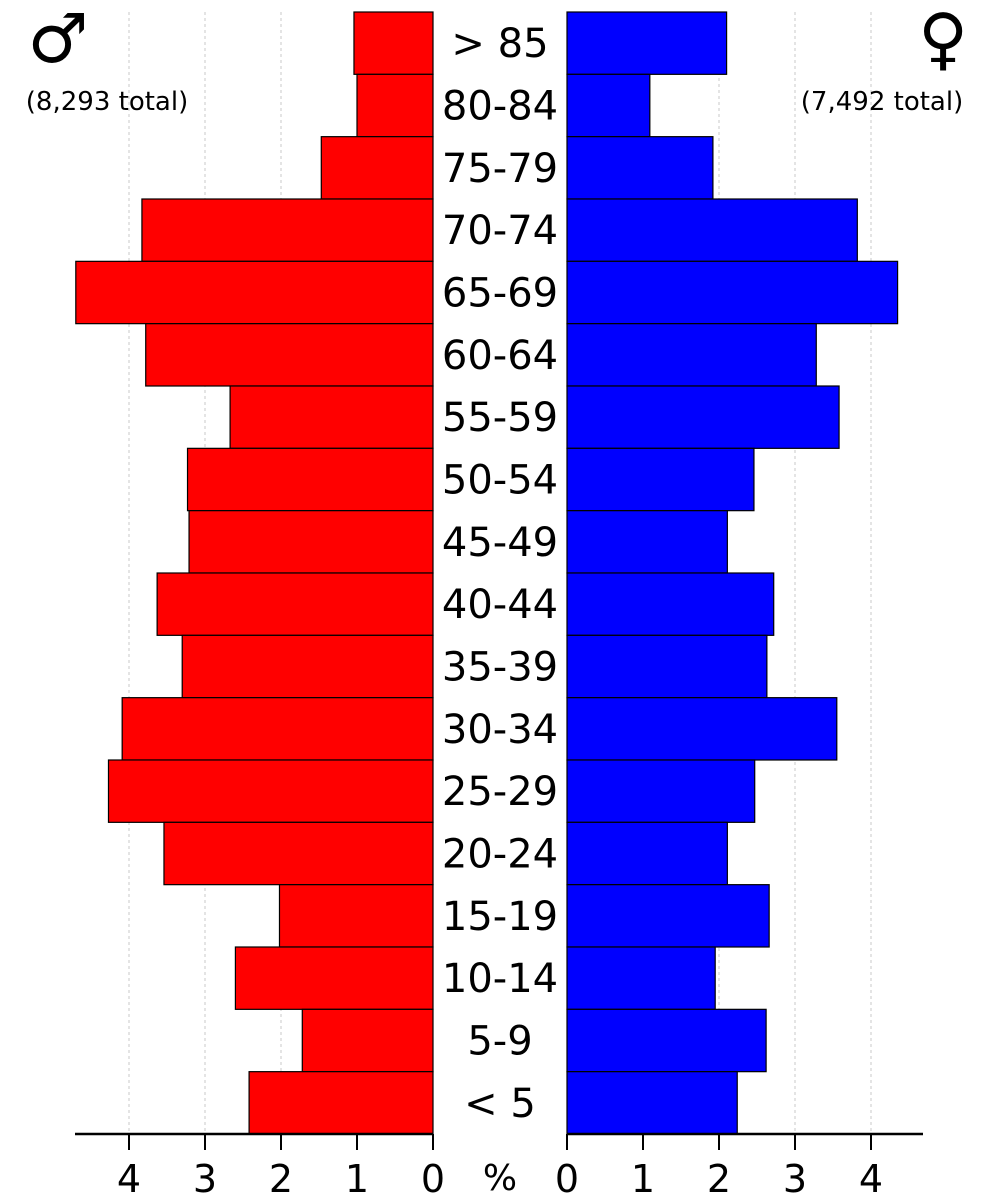 The height and width of the screenshot is (1200, 1000). Describe the element at coordinates (129, 1178) in the screenshot. I see `left-tick-label: 4` at that location.